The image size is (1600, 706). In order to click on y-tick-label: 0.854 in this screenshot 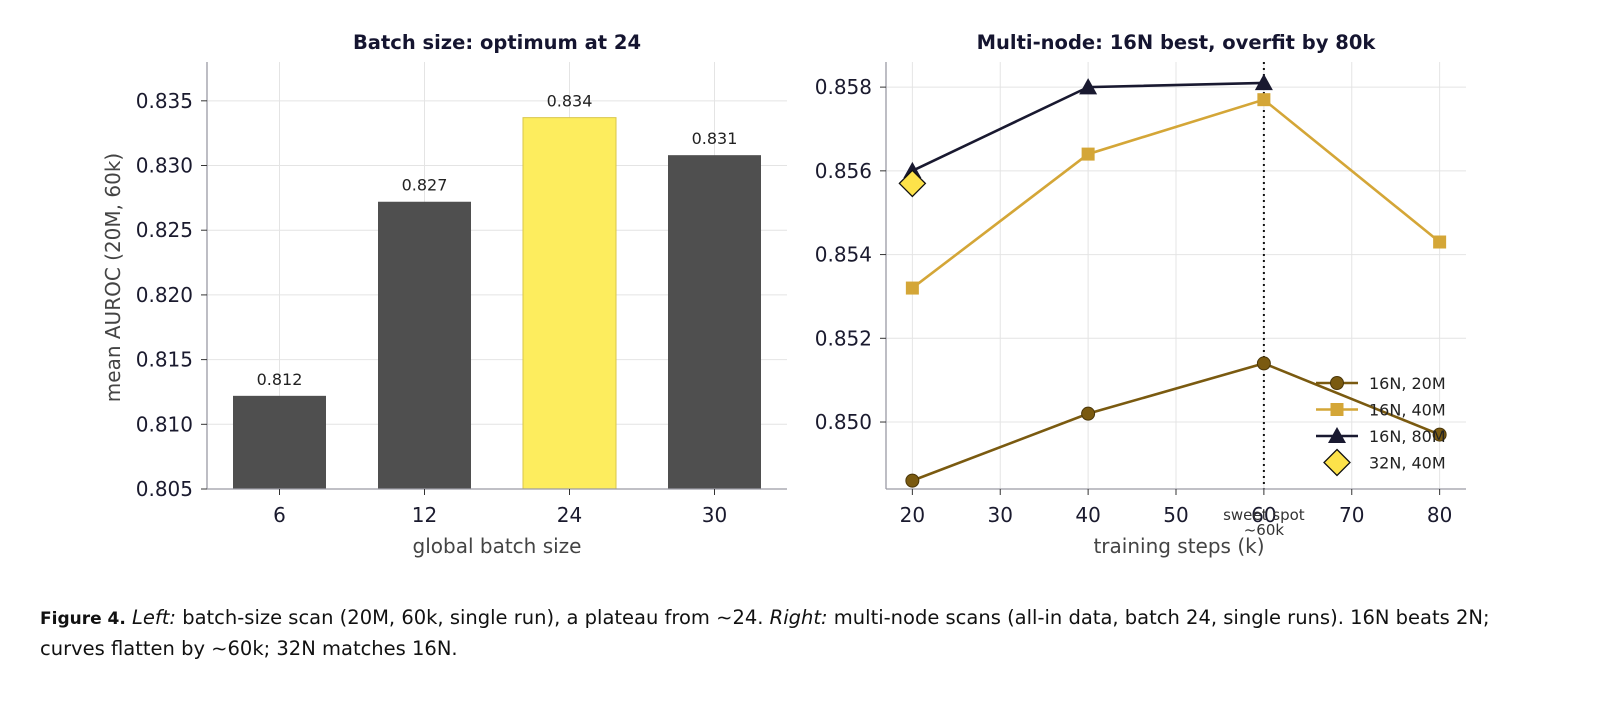, I will do `click(843, 255)`.